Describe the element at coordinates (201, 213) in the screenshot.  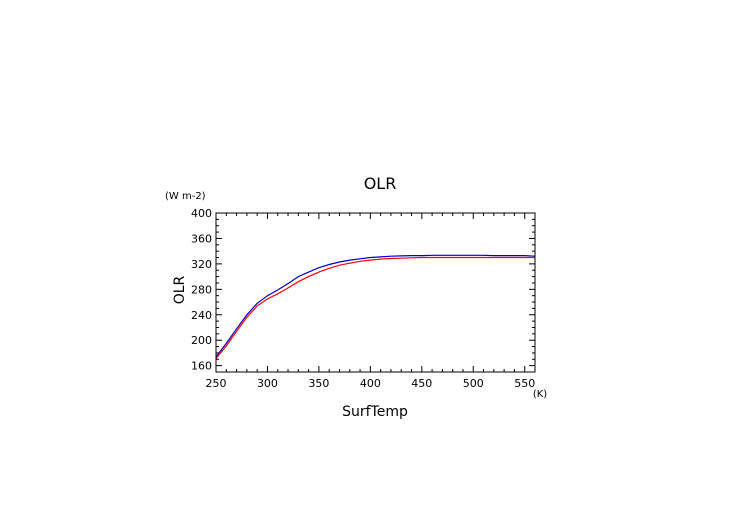
I see `y-tick-label: 400` at that location.